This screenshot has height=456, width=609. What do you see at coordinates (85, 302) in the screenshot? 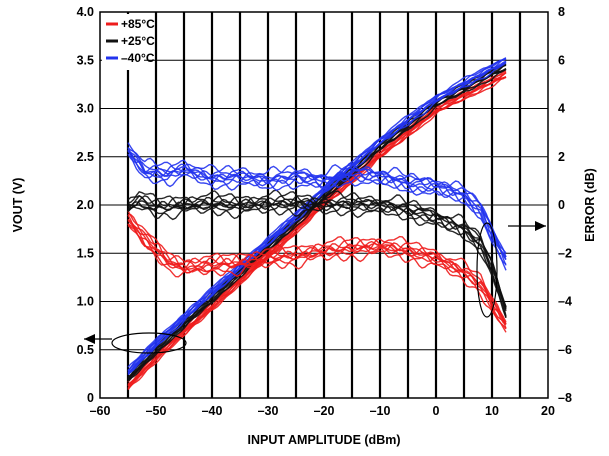
I see `y-tick-label: 1.0` at bounding box center [85, 302].